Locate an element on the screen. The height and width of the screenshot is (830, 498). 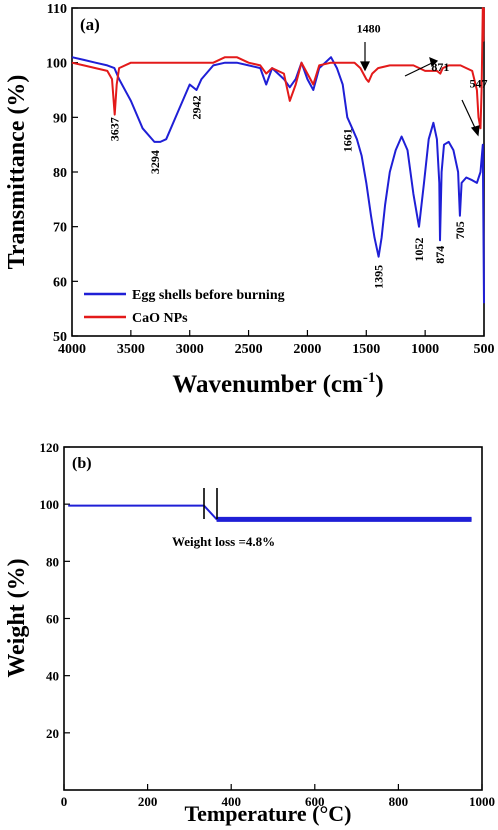
x-title-sup: -1 is located at coordinates (369, 378).